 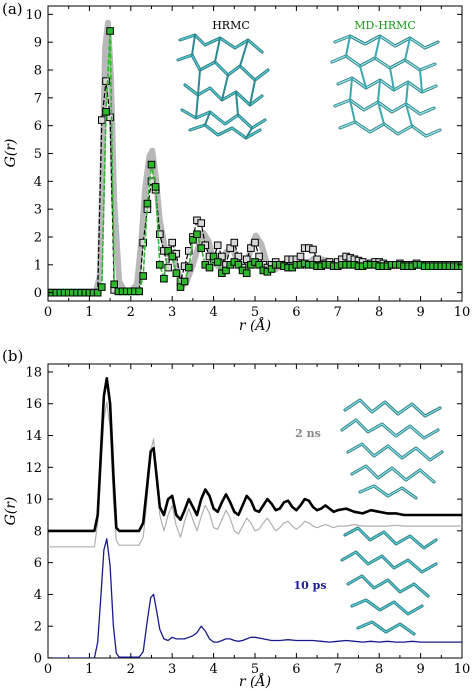 I want to click on 10ps-inset-label: 10 ps, so click(x=309, y=585).